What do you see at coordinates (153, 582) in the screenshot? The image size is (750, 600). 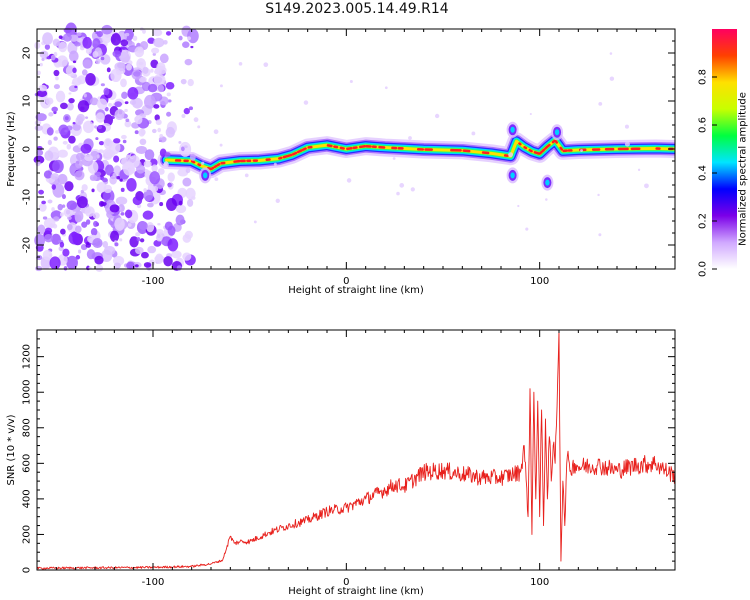 I see `x-tick-label-2-0: -100` at bounding box center [153, 582].